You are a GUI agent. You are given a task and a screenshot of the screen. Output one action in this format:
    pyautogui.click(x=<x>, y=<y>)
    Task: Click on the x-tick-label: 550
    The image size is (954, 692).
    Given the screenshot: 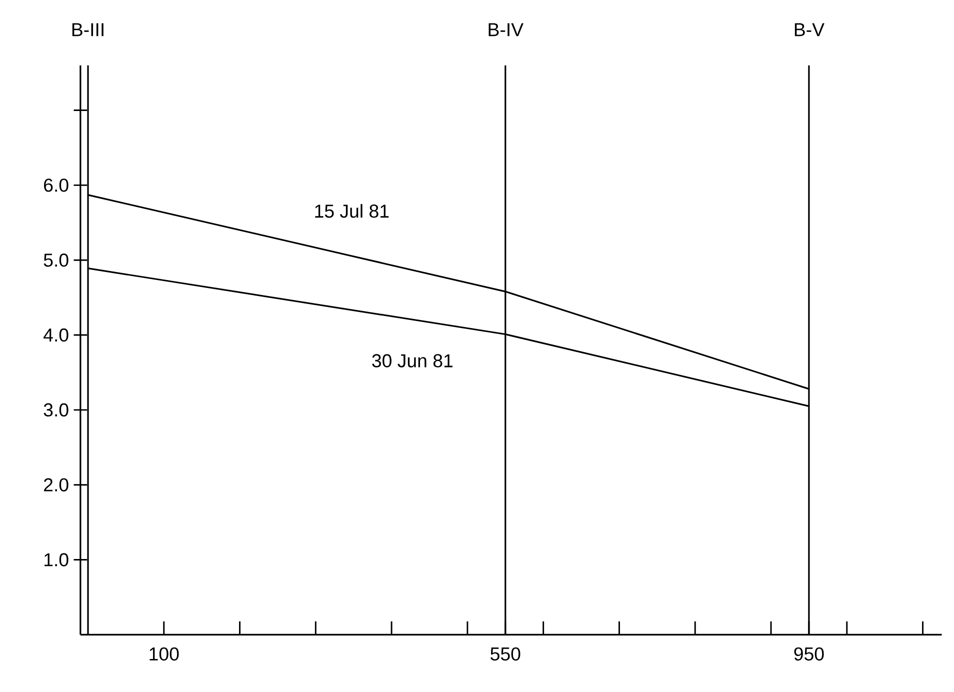 What is the action you would take?
    pyautogui.click(x=505, y=654)
    